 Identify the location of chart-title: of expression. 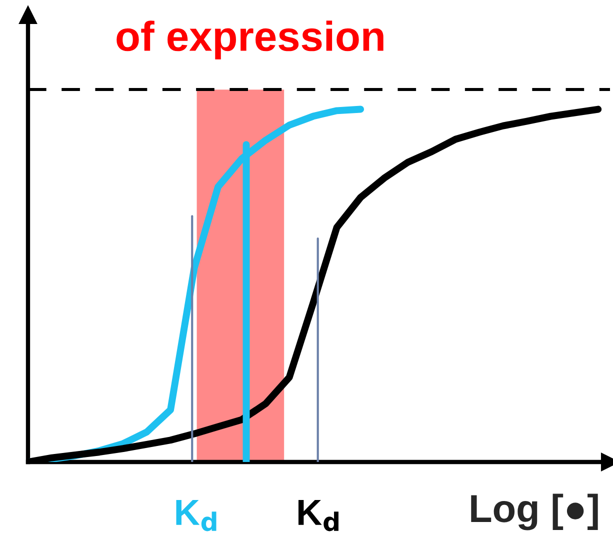
(250, 40).